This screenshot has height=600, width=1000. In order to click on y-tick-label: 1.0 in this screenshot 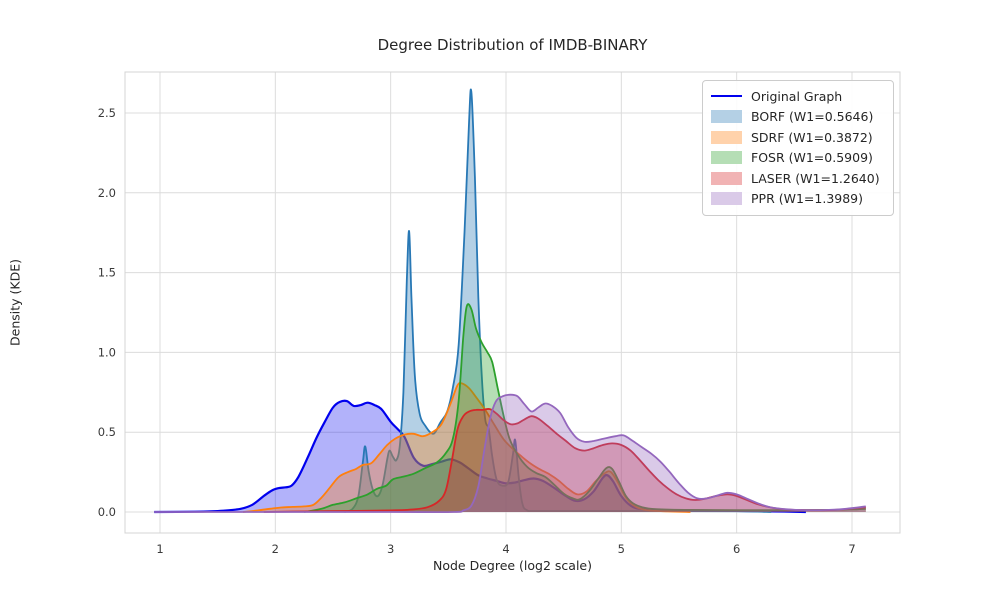, I will do `click(107, 352)`.